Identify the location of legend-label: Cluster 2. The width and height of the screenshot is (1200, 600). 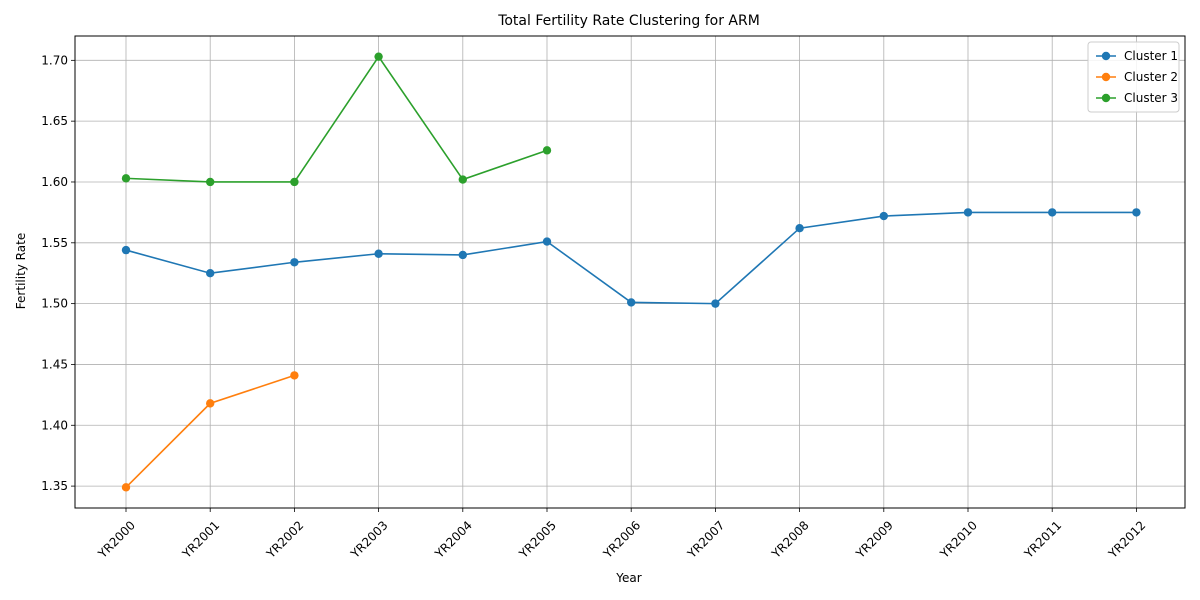
(1151, 77).